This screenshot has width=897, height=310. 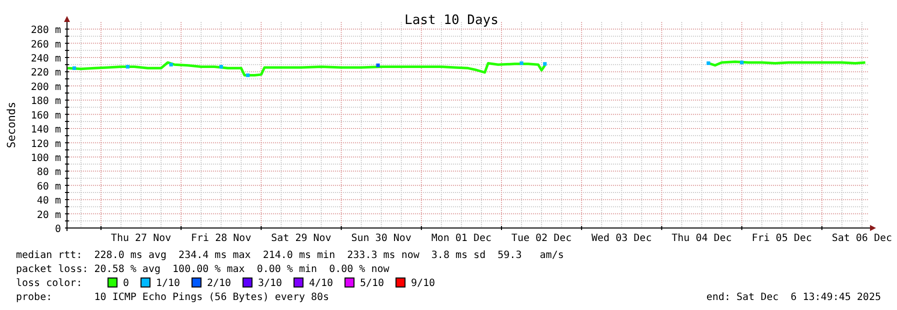 I want to click on y-tick-label: 160 m, so click(x=45, y=116).